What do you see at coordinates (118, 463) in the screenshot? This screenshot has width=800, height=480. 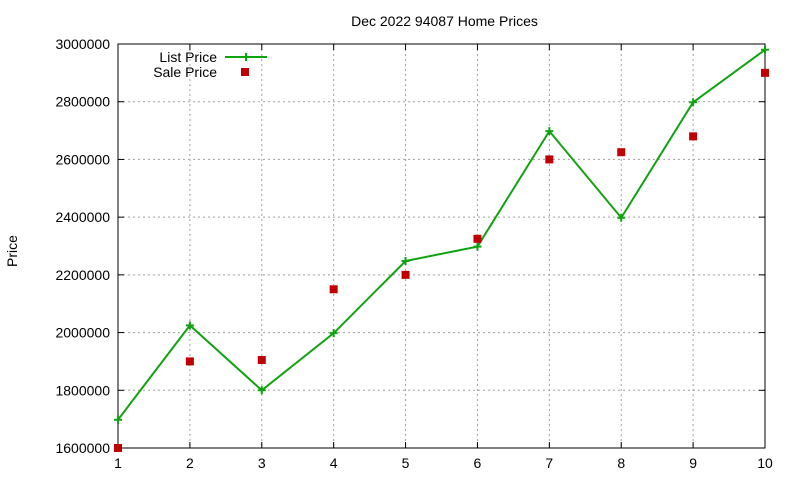 I see `x-tick-label: 1` at bounding box center [118, 463].